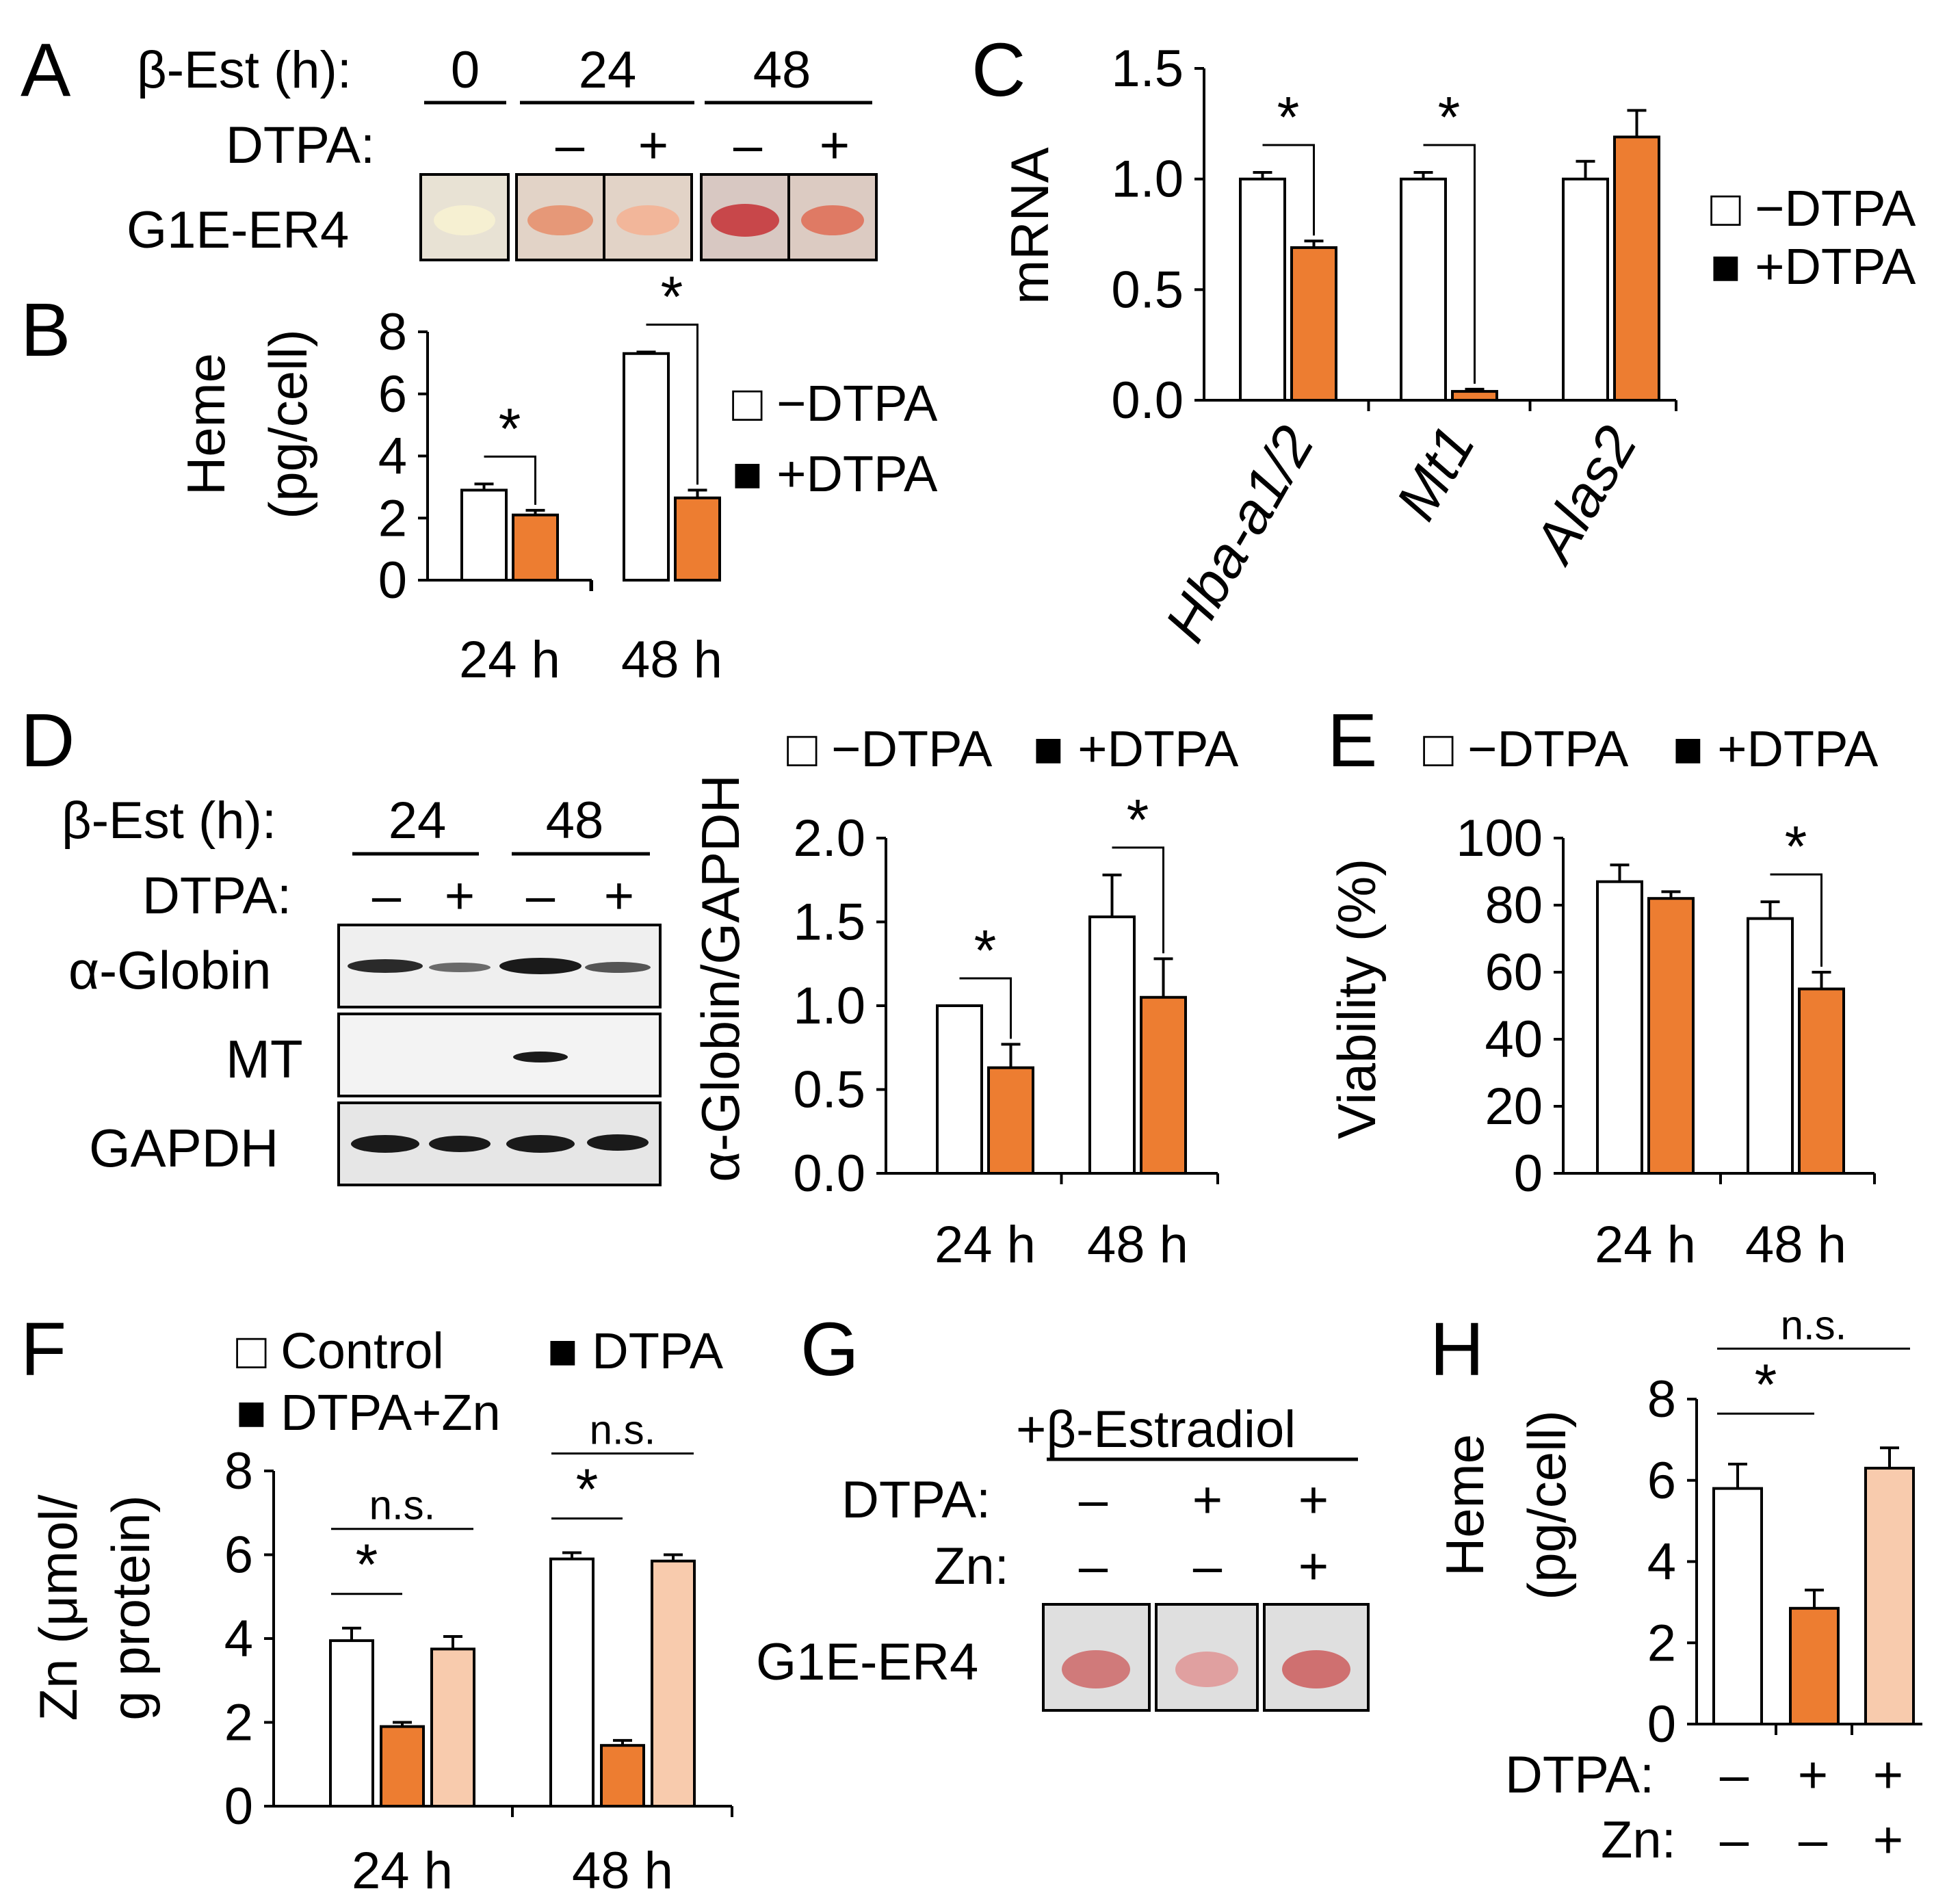 The width and height of the screenshot is (1960, 1891). What do you see at coordinates (829, 838) in the screenshot?
I see `y-tick-label: 2.0` at bounding box center [829, 838].